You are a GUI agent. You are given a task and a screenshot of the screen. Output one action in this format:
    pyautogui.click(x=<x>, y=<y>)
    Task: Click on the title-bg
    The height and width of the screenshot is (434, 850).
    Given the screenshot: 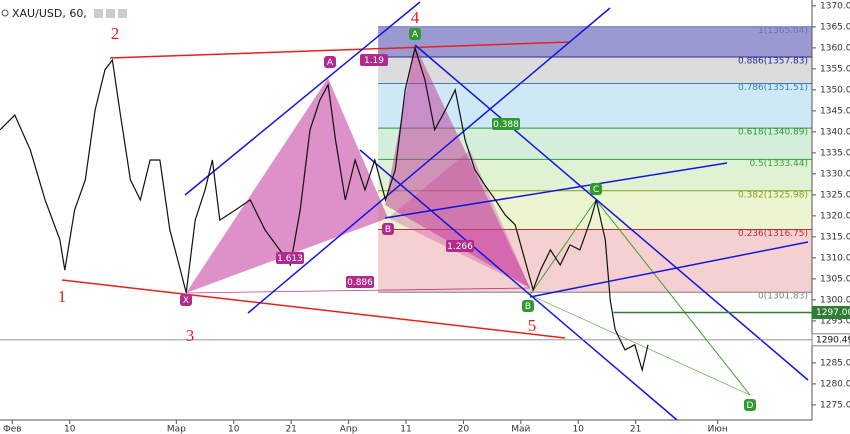 What is the action you would take?
    pyautogui.click(x=62, y=13)
    